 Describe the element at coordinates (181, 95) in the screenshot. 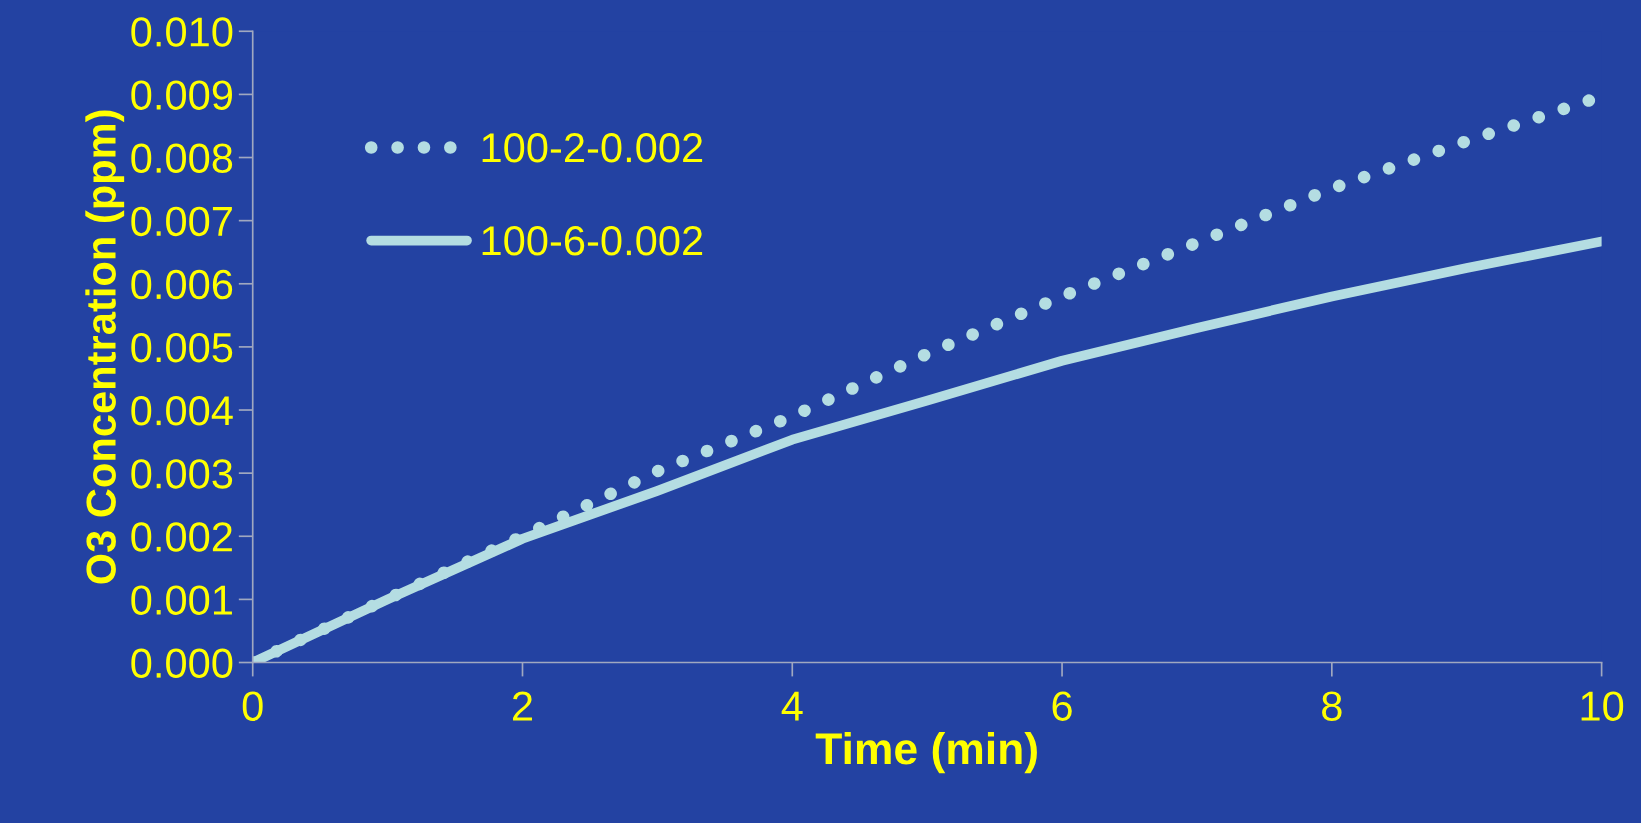

I see `y-tick-label: 0.009` at that location.